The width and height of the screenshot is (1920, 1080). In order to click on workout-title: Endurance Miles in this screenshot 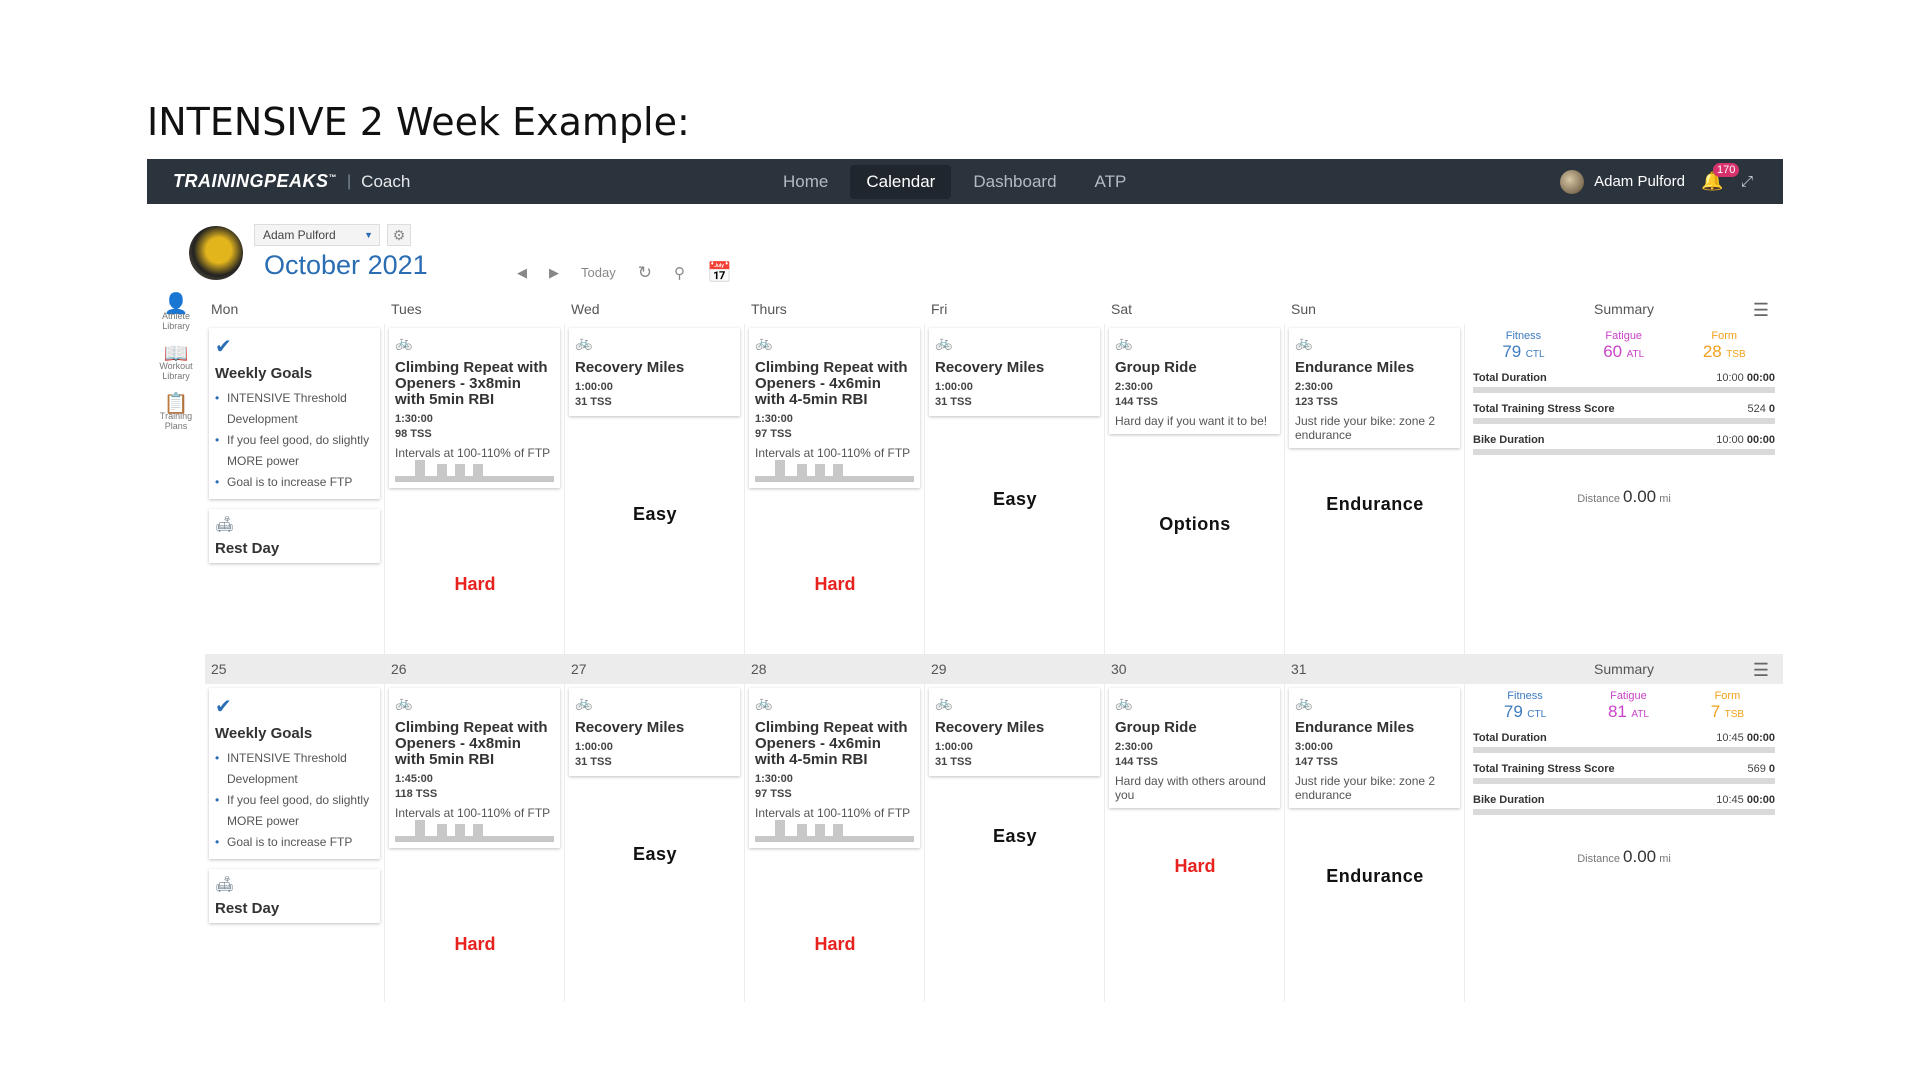, I will do `click(1355, 367)`.